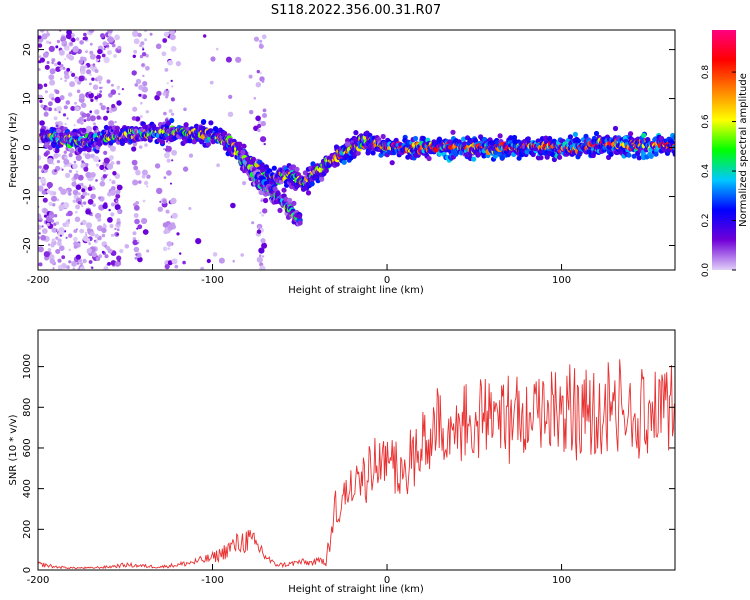 This screenshot has width=750, height=600. Describe the element at coordinates (706, 270) in the screenshot. I see `colorbar-tick-label: 0.0` at that location.